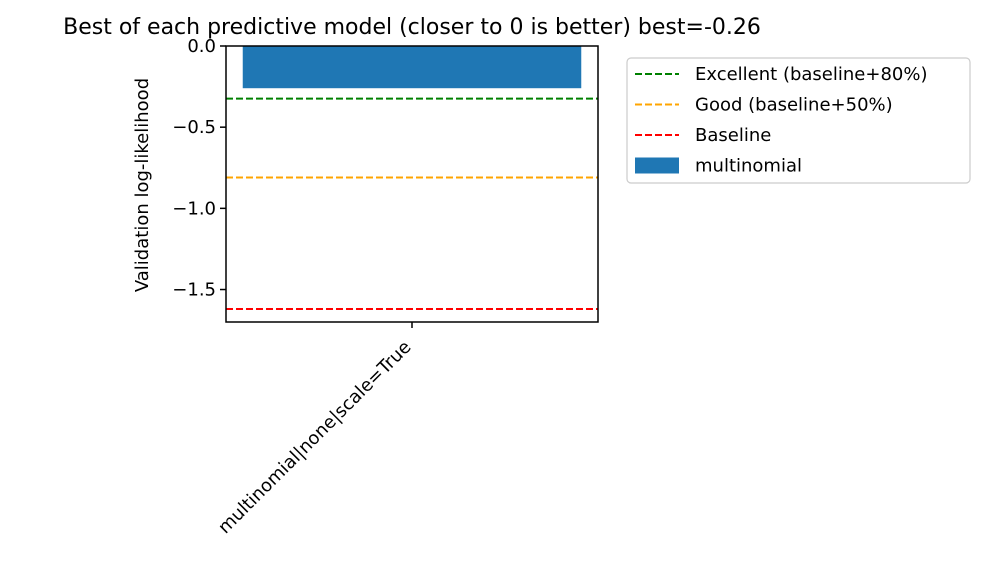 This screenshot has height=583, width=986. What do you see at coordinates (314, 437) in the screenshot?
I see `x-tick-label-0: multinomial|none|scale=True` at bounding box center [314, 437].